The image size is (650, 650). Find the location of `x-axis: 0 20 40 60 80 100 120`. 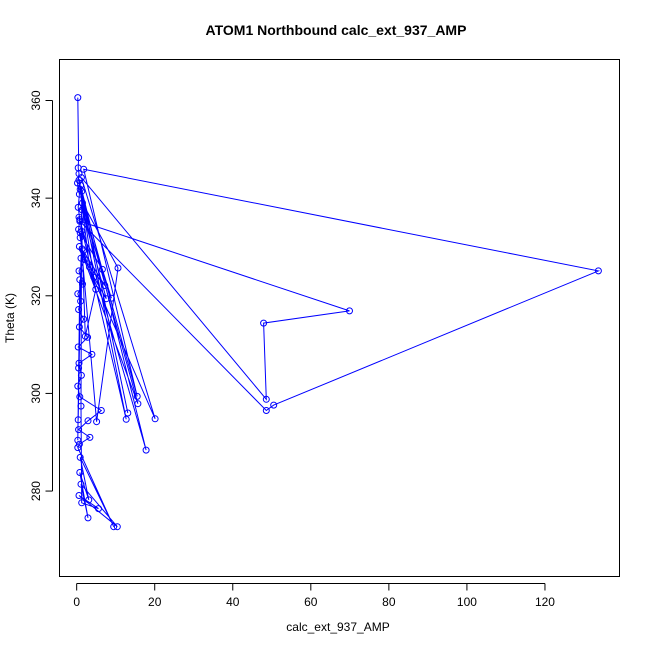

x-axis: 0 20 40 60 80 100 120 is located at coordinates (314, 596).